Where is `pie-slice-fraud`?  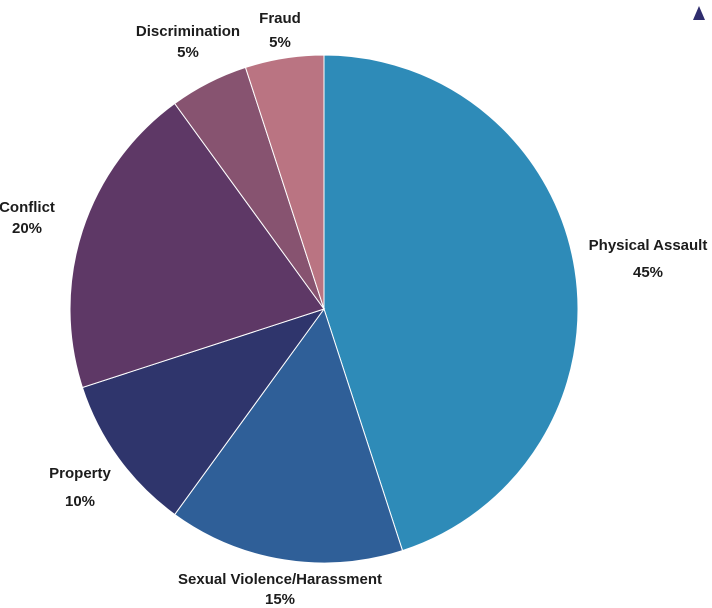
pie-slice-fraud is located at coordinates (284, 182).